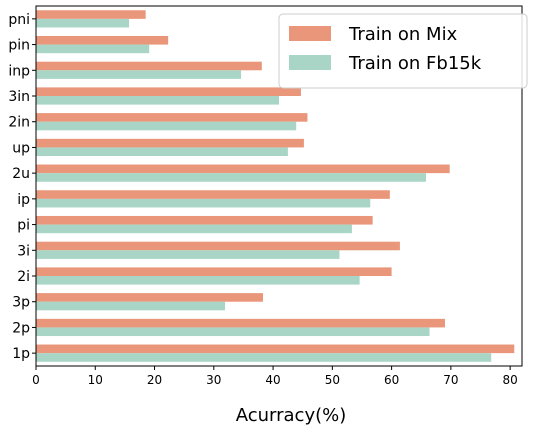  I want to click on bar-fb15k-3i, so click(188, 254).